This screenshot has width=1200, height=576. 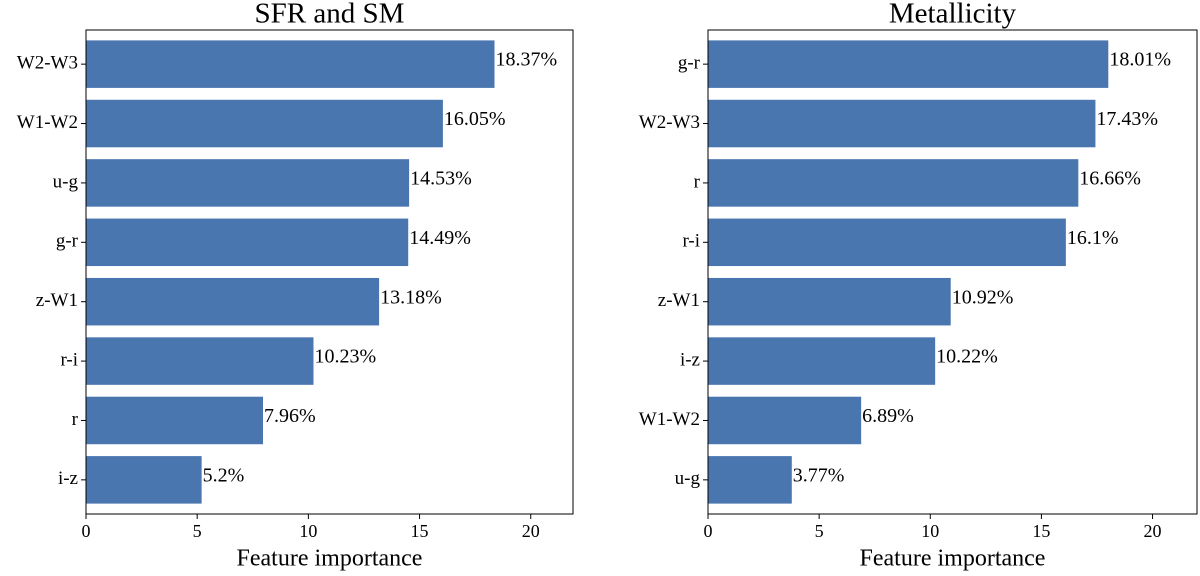 What do you see at coordinates (475, 119) in the screenshot?
I see `value-label: 16.05%` at bounding box center [475, 119].